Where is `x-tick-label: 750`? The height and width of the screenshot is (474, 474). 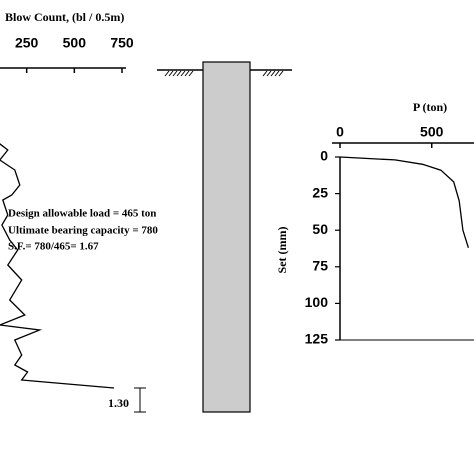
x-tick-label: 750 is located at coordinates (122, 43).